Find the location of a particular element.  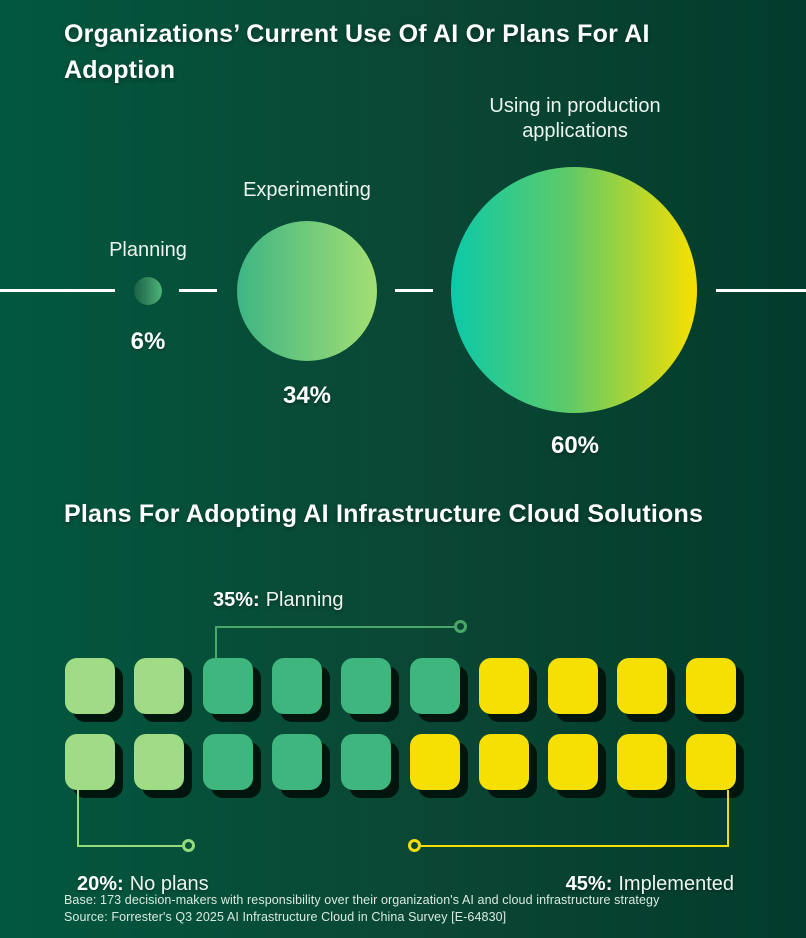

bubble-label-experimenting: Experimenting is located at coordinates (307, 190).